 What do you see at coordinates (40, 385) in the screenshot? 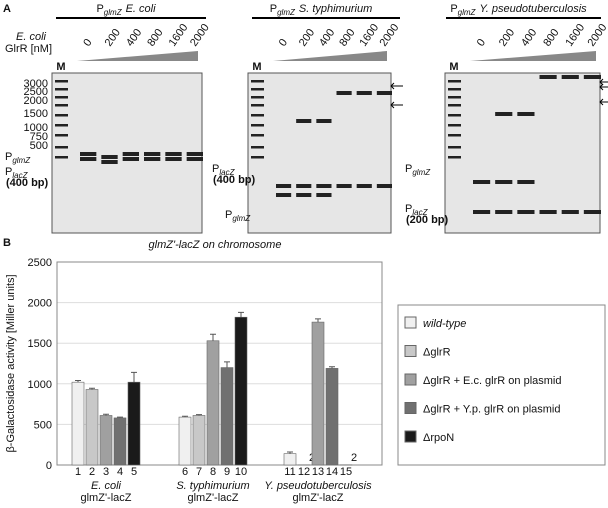
I see `y-tick-label: 1000` at bounding box center [40, 385].